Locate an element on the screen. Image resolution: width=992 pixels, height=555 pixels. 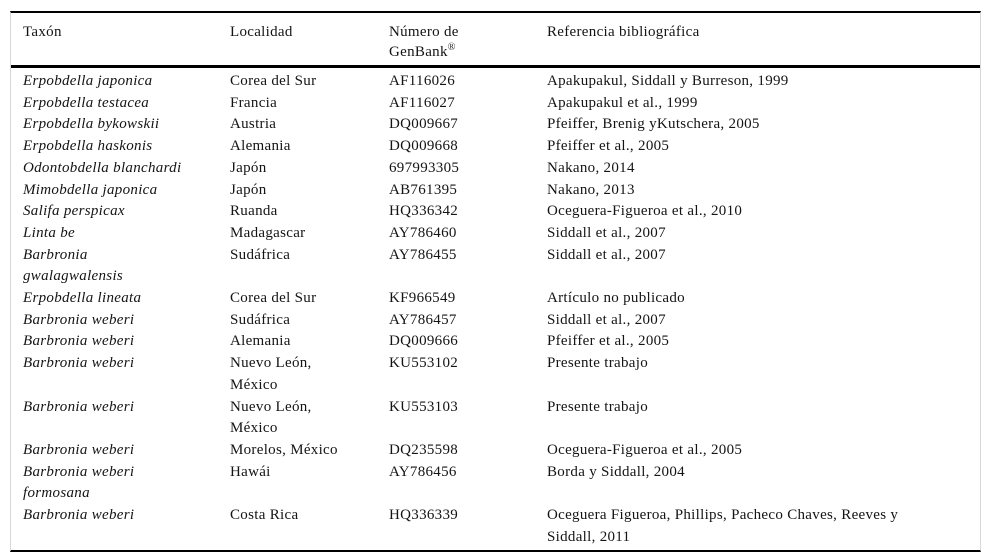
cell-genbank: AY786455 is located at coordinates (423, 254).